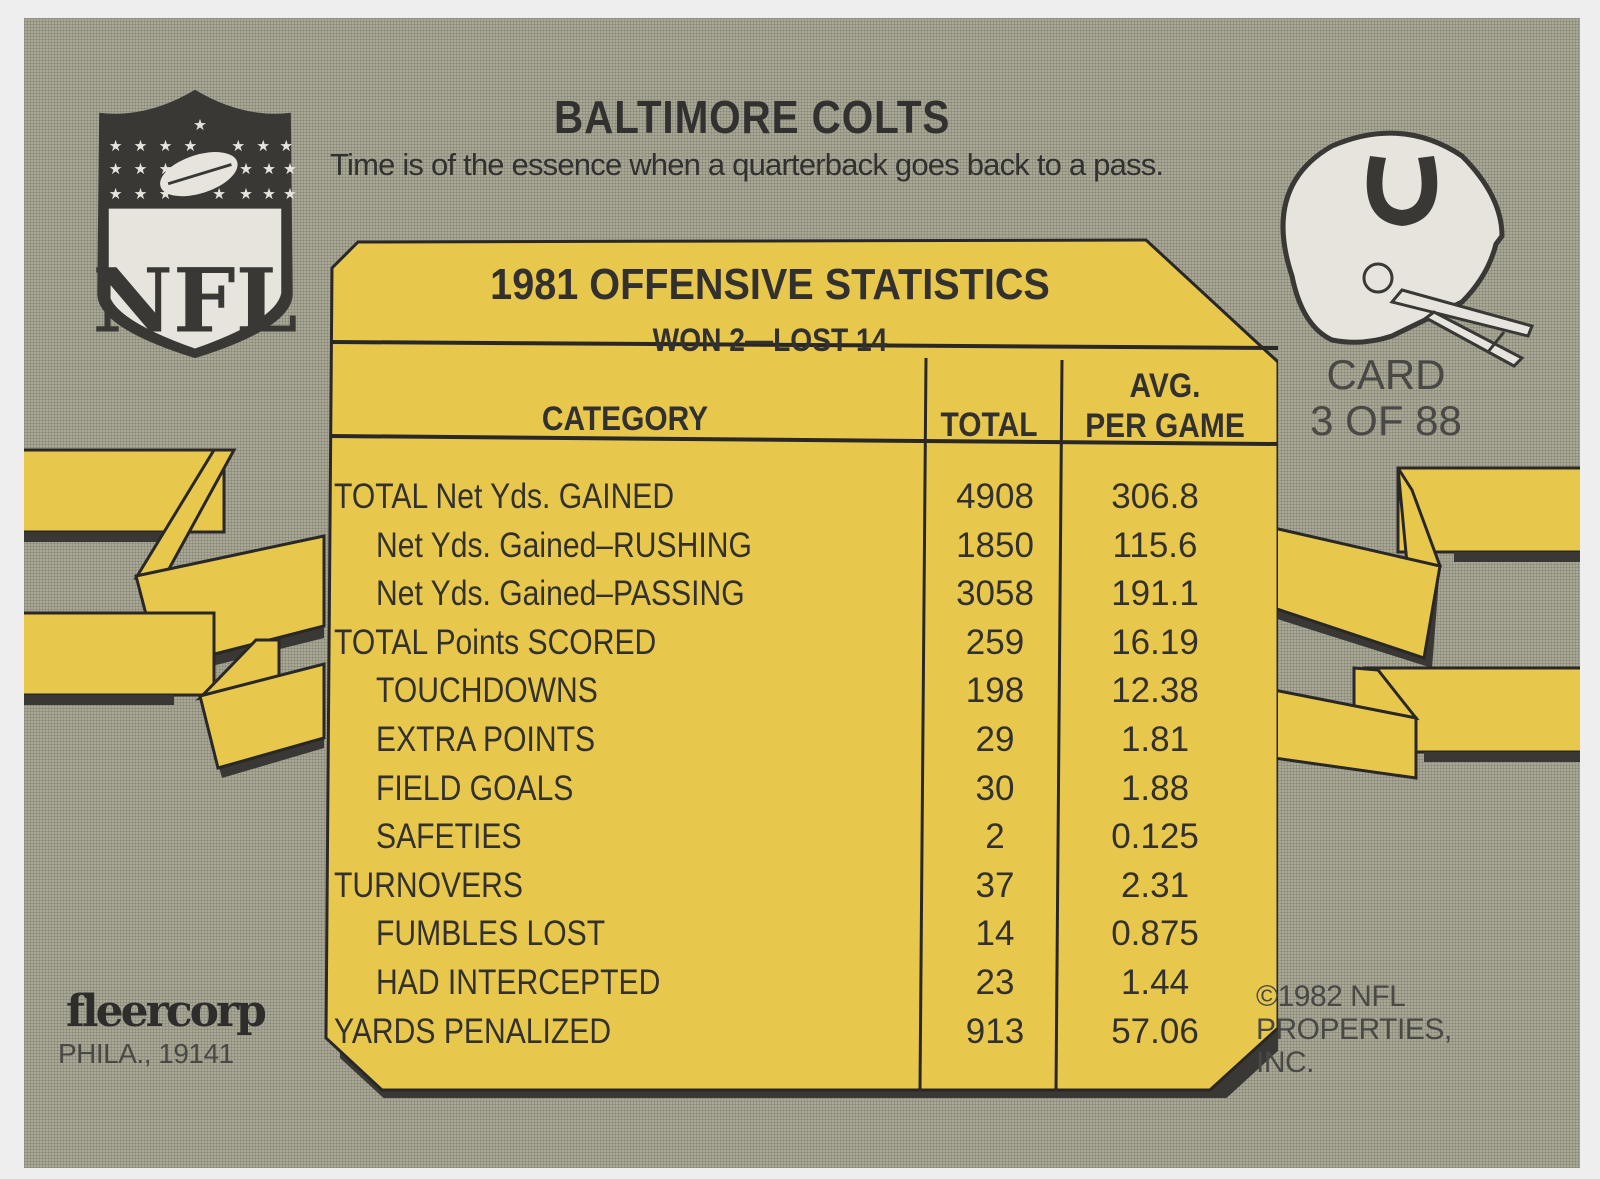 The width and height of the screenshot is (1600, 1179). I want to click on table-row: TOUCHDOWNS 198 12.38, so click(799, 691).